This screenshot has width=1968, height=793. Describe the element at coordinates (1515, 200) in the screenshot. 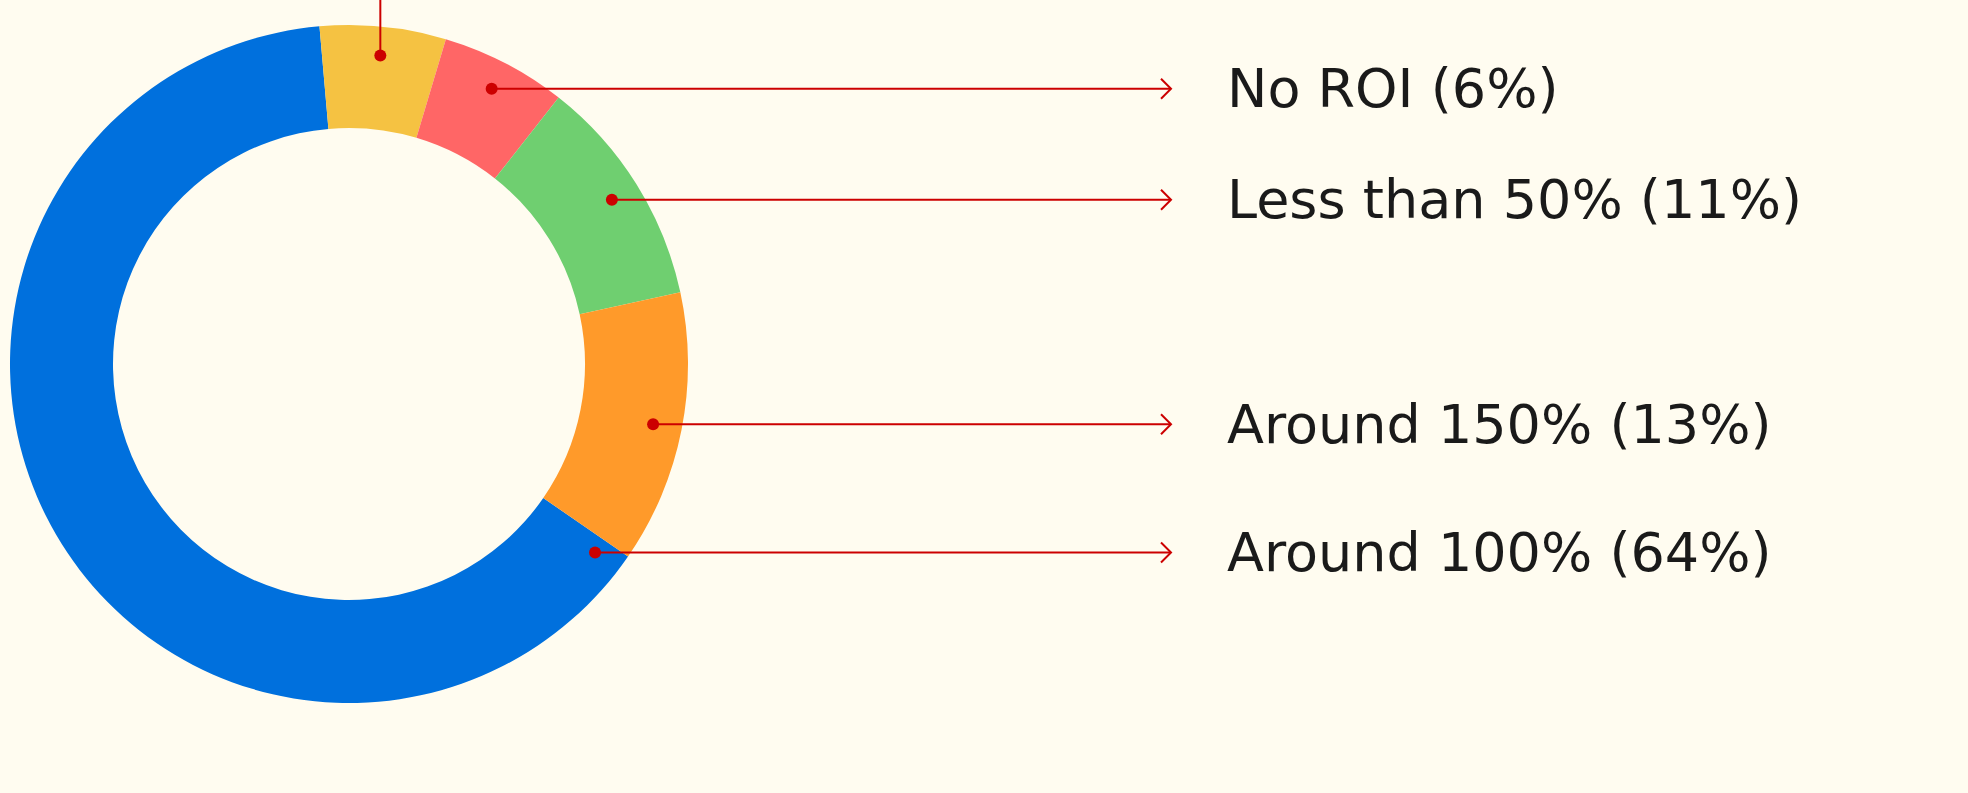

I see `slice-label: Less than 50% (11%)` at that location.